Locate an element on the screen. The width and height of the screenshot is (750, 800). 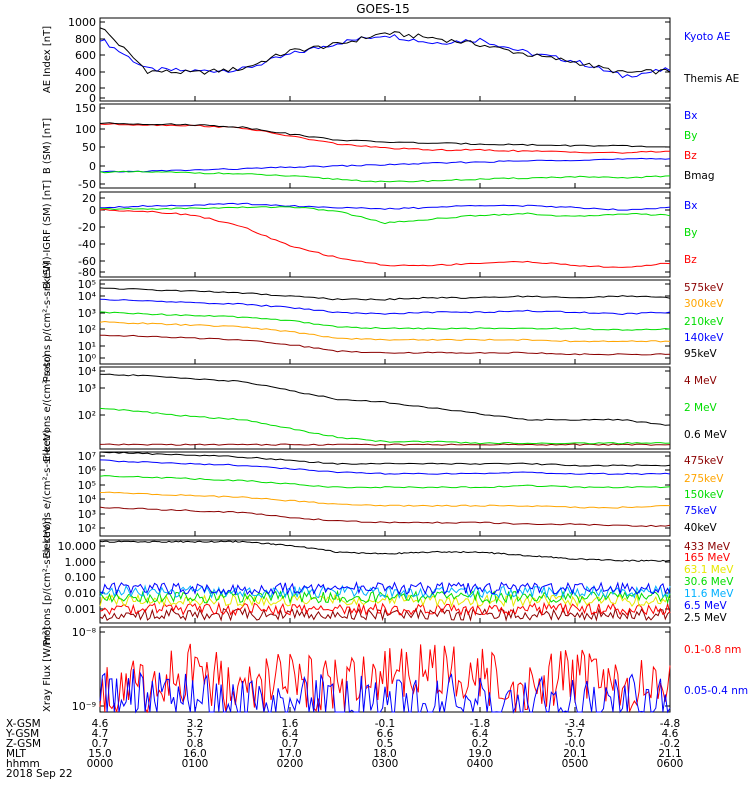
legend-label: 0.1-0.8 nm is located at coordinates (712, 650).